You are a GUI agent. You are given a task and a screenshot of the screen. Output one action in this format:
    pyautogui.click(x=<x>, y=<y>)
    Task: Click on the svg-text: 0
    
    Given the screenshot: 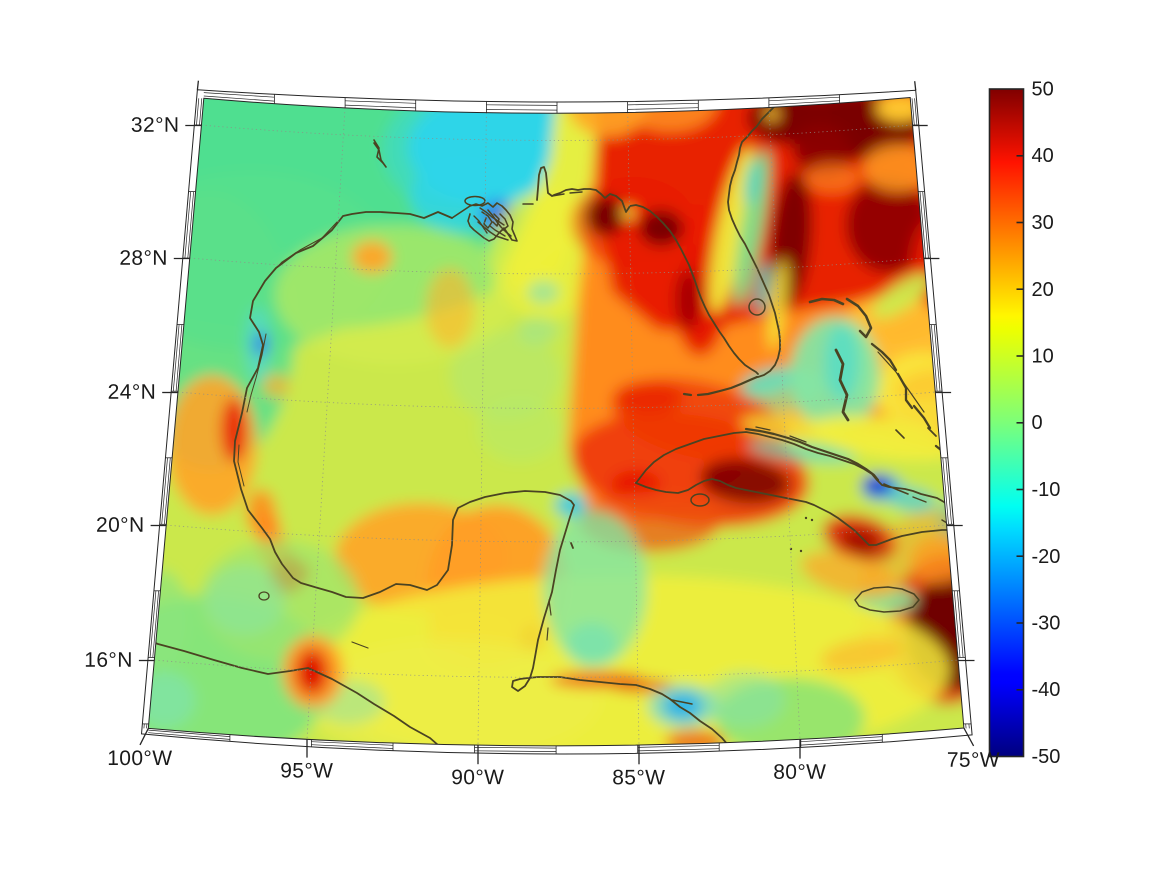 What is the action you would take?
    pyautogui.click(x=1037, y=423)
    